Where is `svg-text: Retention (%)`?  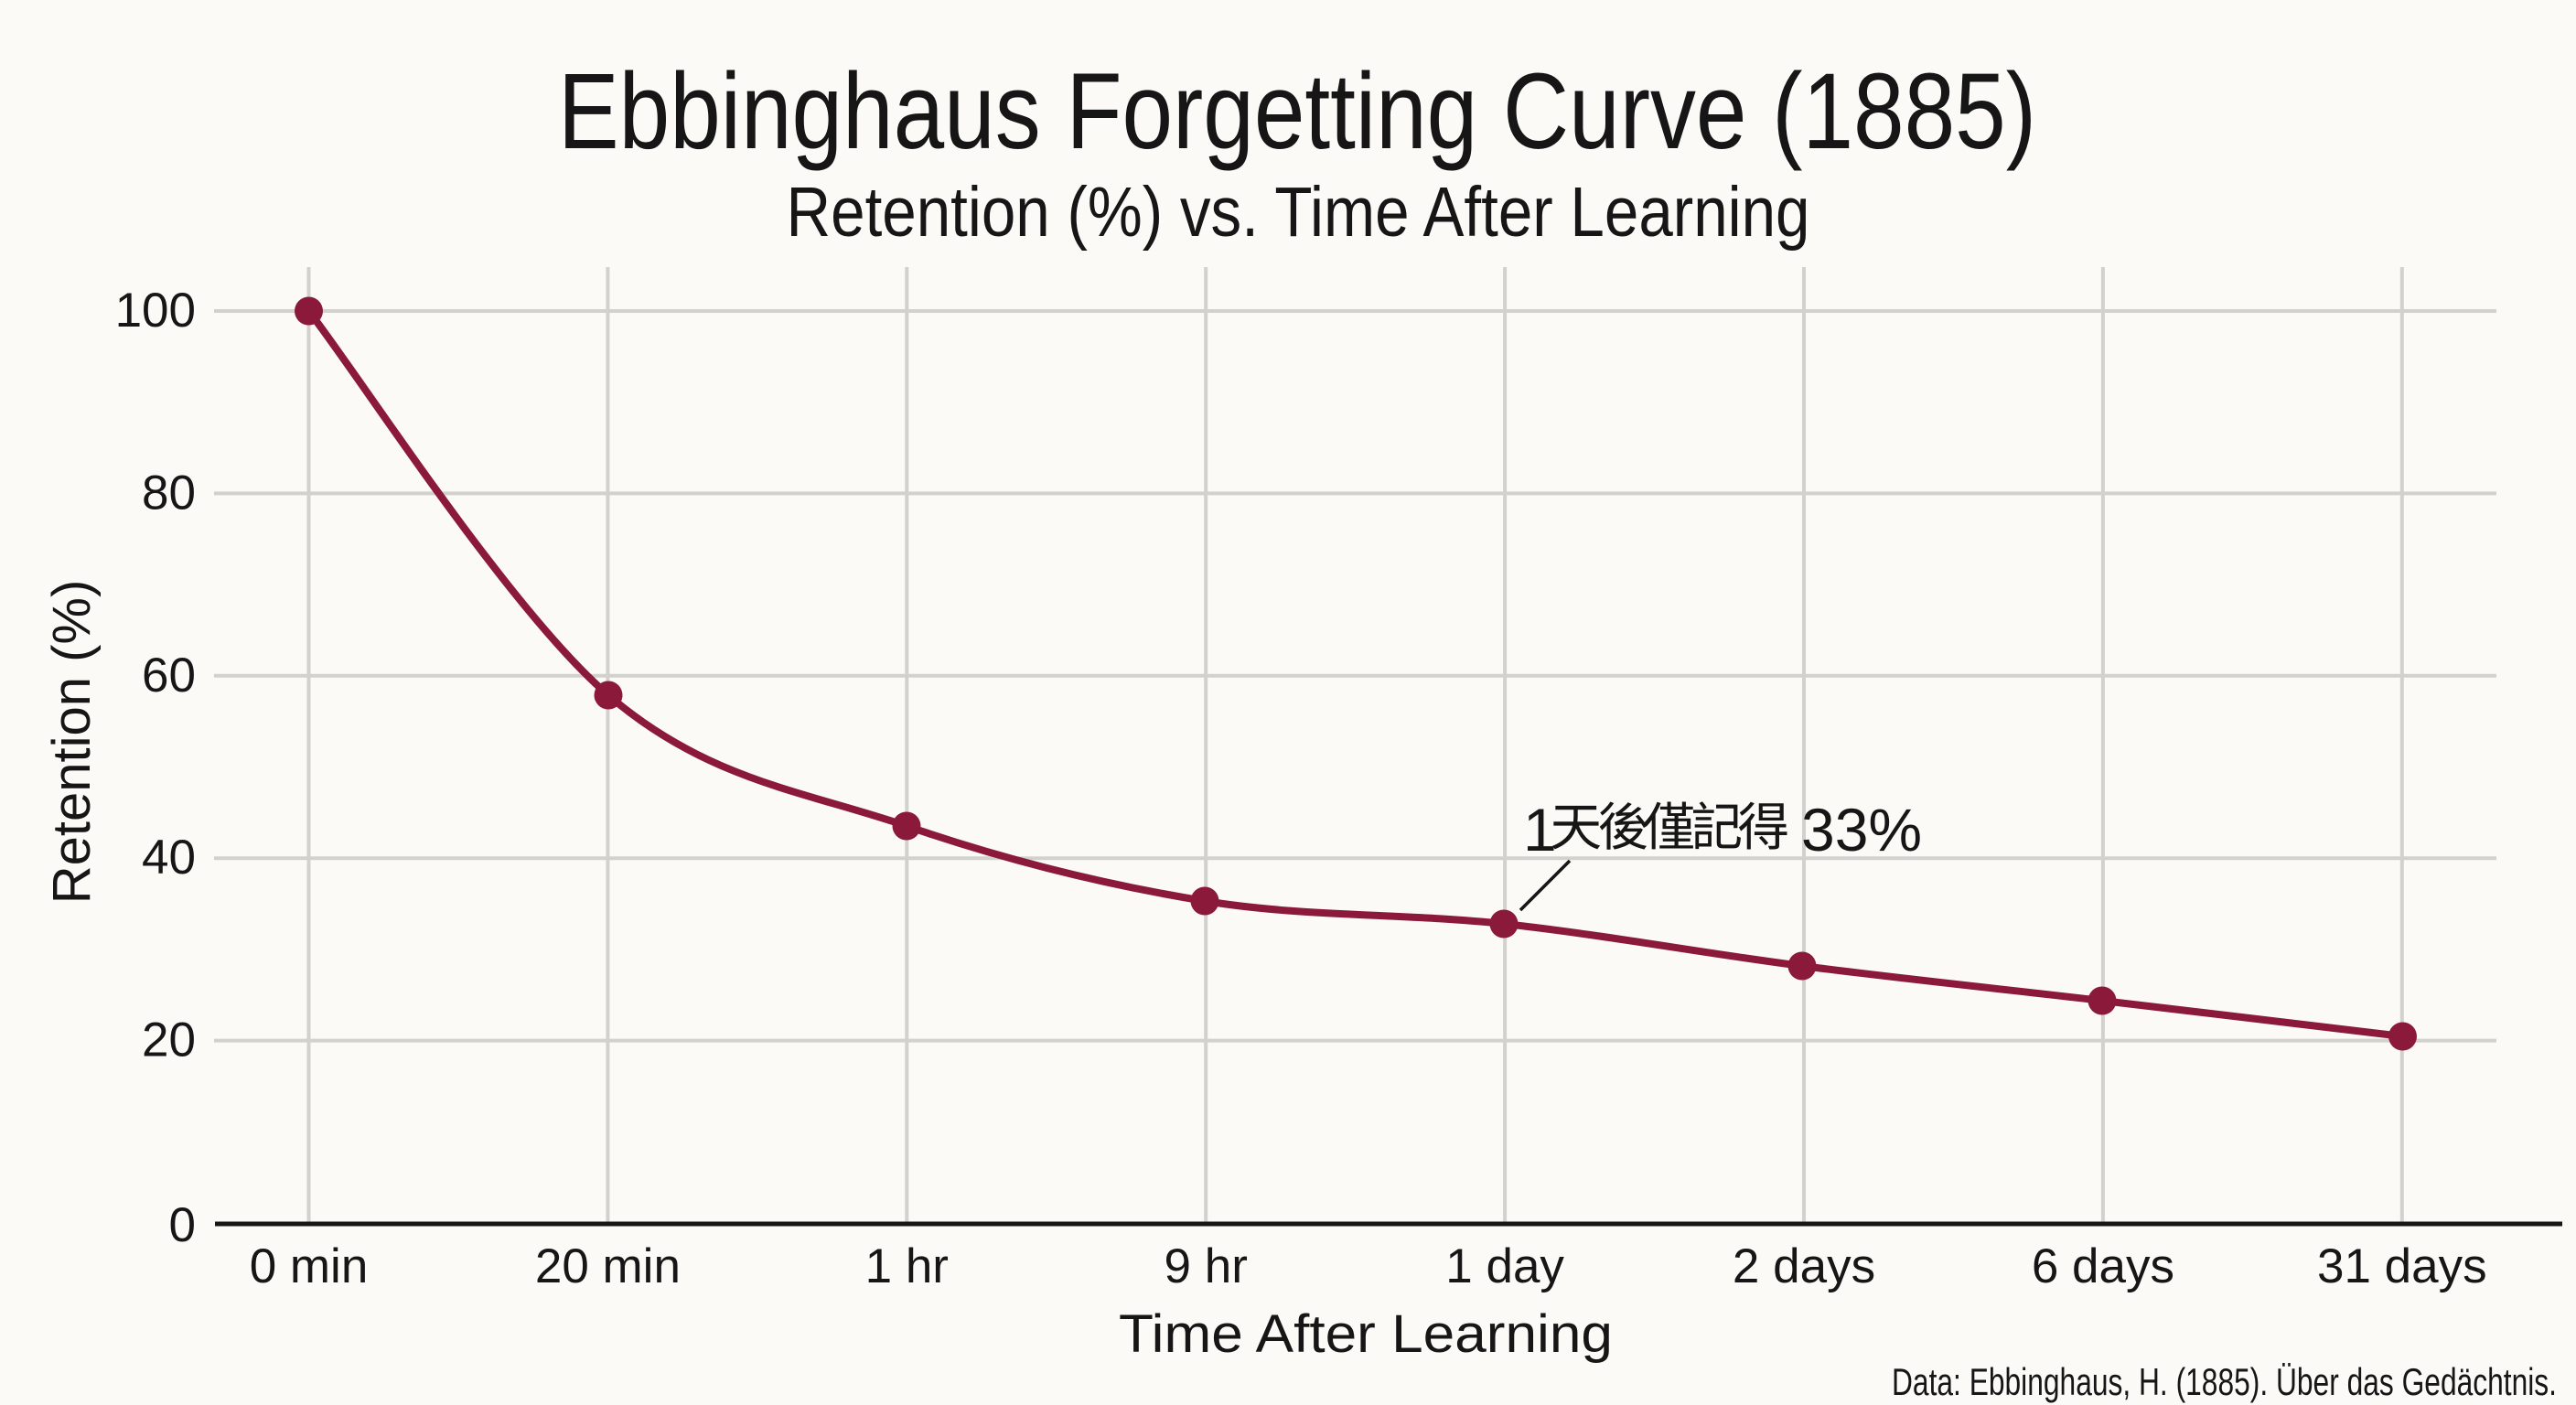 svg-text: Retention (%) is located at coordinates (72, 742).